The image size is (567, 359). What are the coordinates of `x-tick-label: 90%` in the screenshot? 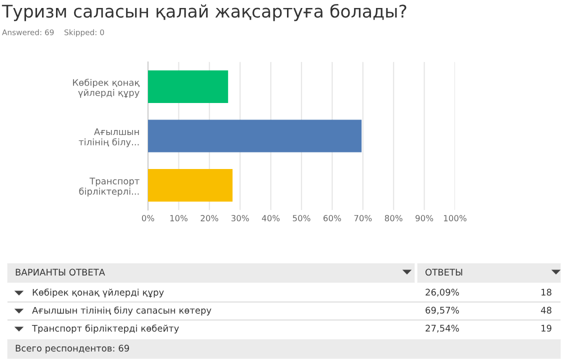 It's located at (425, 218).